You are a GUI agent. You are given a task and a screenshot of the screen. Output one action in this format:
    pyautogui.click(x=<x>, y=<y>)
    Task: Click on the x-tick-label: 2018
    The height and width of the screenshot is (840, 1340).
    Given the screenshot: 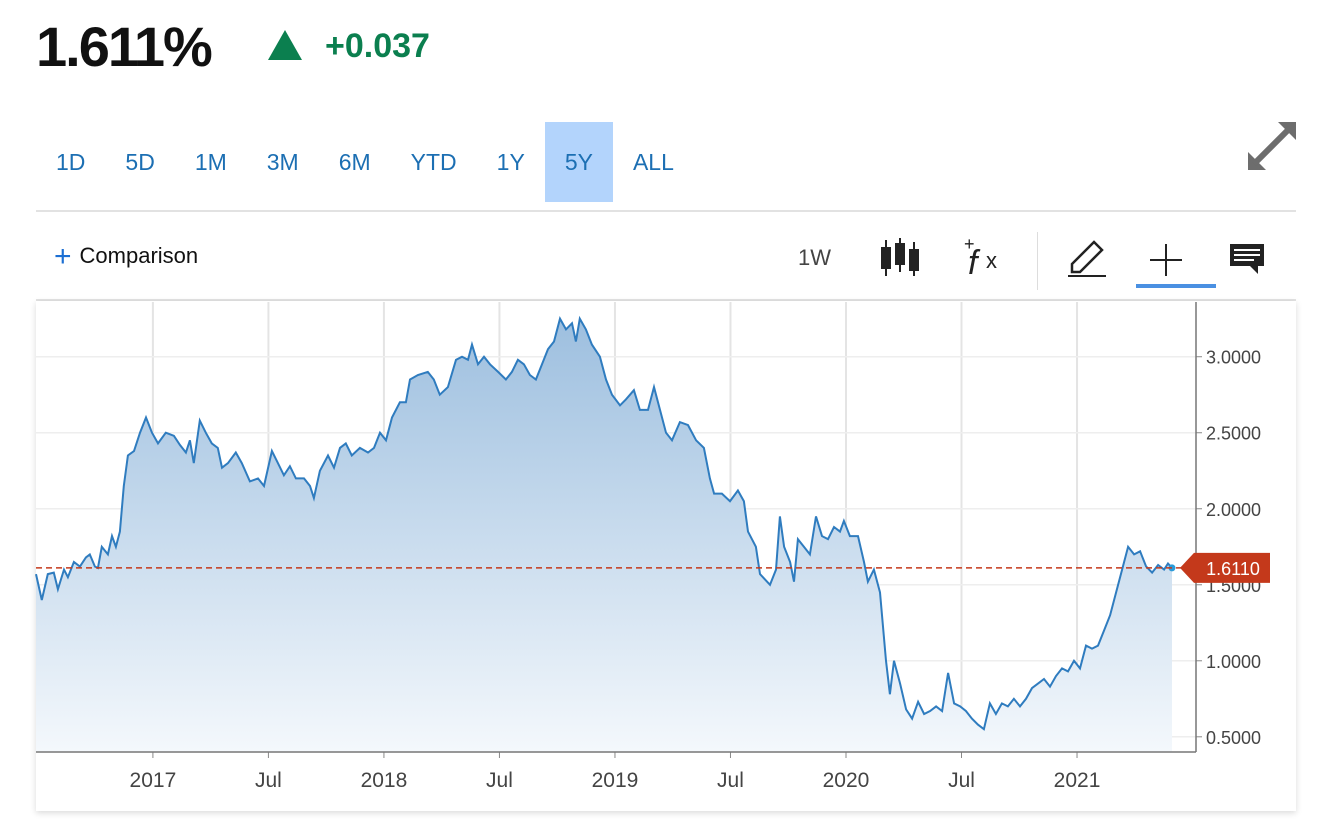 What is the action you would take?
    pyautogui.click(x=384, y=780)
    